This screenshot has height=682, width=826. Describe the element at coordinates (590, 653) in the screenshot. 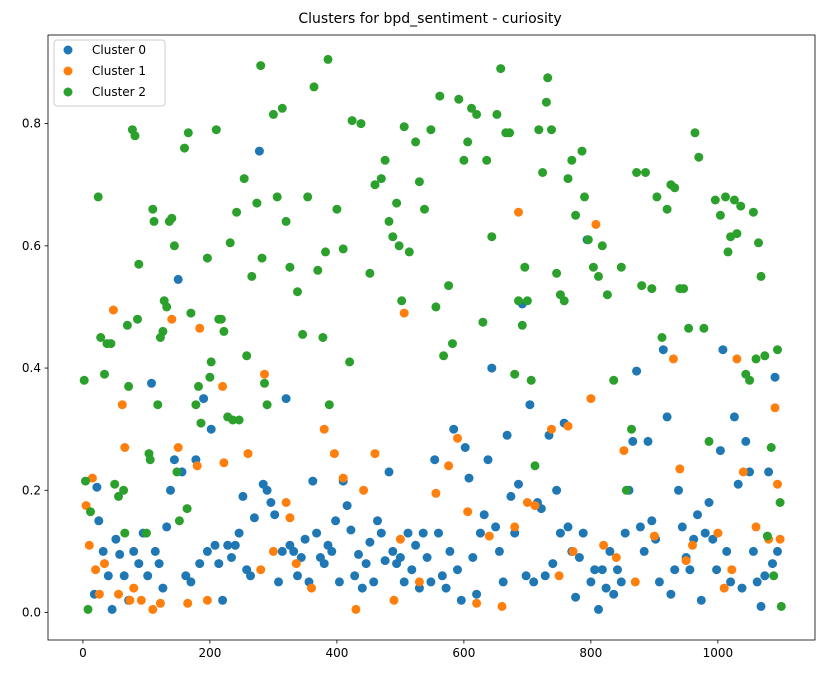

I see `x-tick-label: 800` at that location.